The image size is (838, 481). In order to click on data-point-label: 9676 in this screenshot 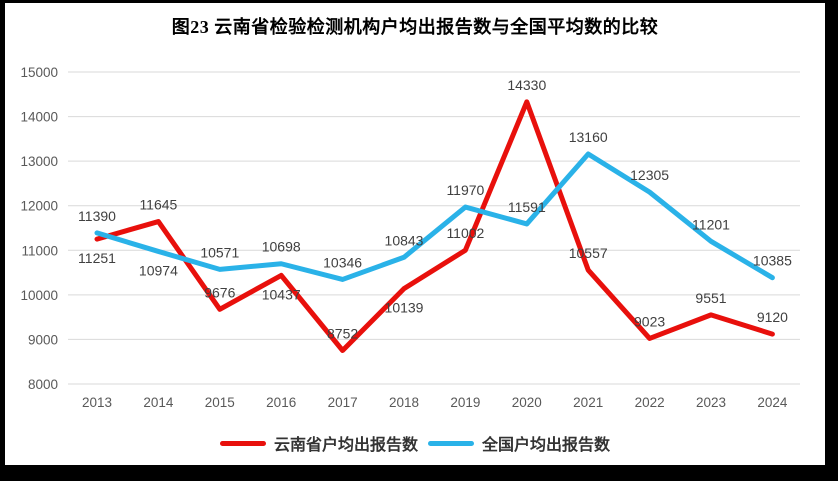, I will do `click(219, 292)`.